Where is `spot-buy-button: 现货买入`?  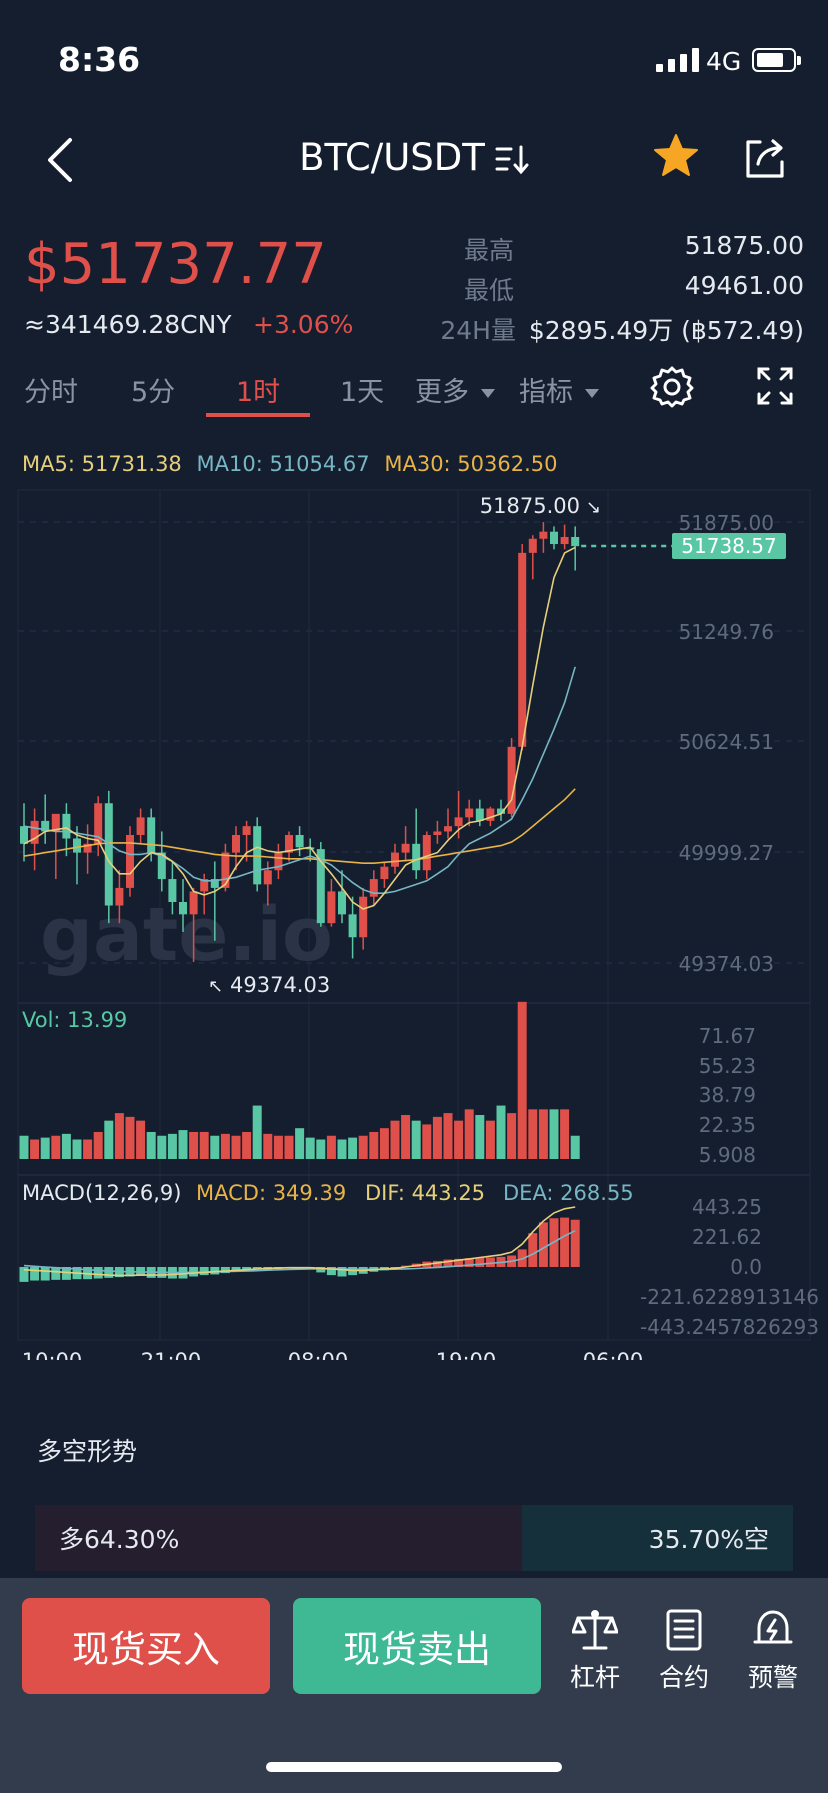 spot-buy-button: 现货买入 is located at coordinates (146, 1646).